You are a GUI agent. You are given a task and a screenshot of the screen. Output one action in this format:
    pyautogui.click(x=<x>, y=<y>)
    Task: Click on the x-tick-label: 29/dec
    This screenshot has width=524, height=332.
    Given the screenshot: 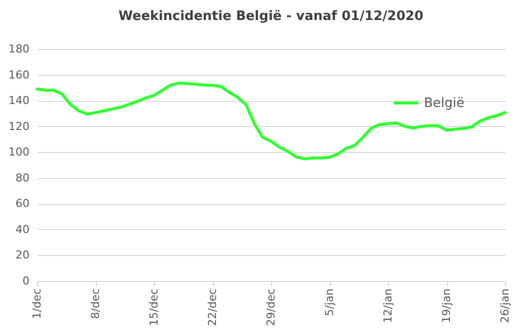 What is the action you would take?
    pyautogui.click(x=271, y=307)
    